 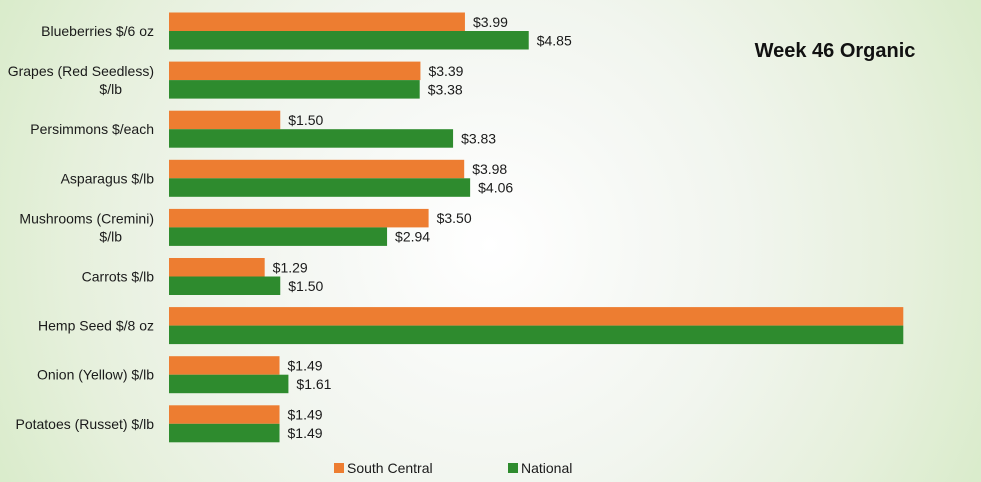 What do you see at coordinates (412, 237) in the screenshot?
I see `data-label: $2.94` at bounding box center [412, 237].